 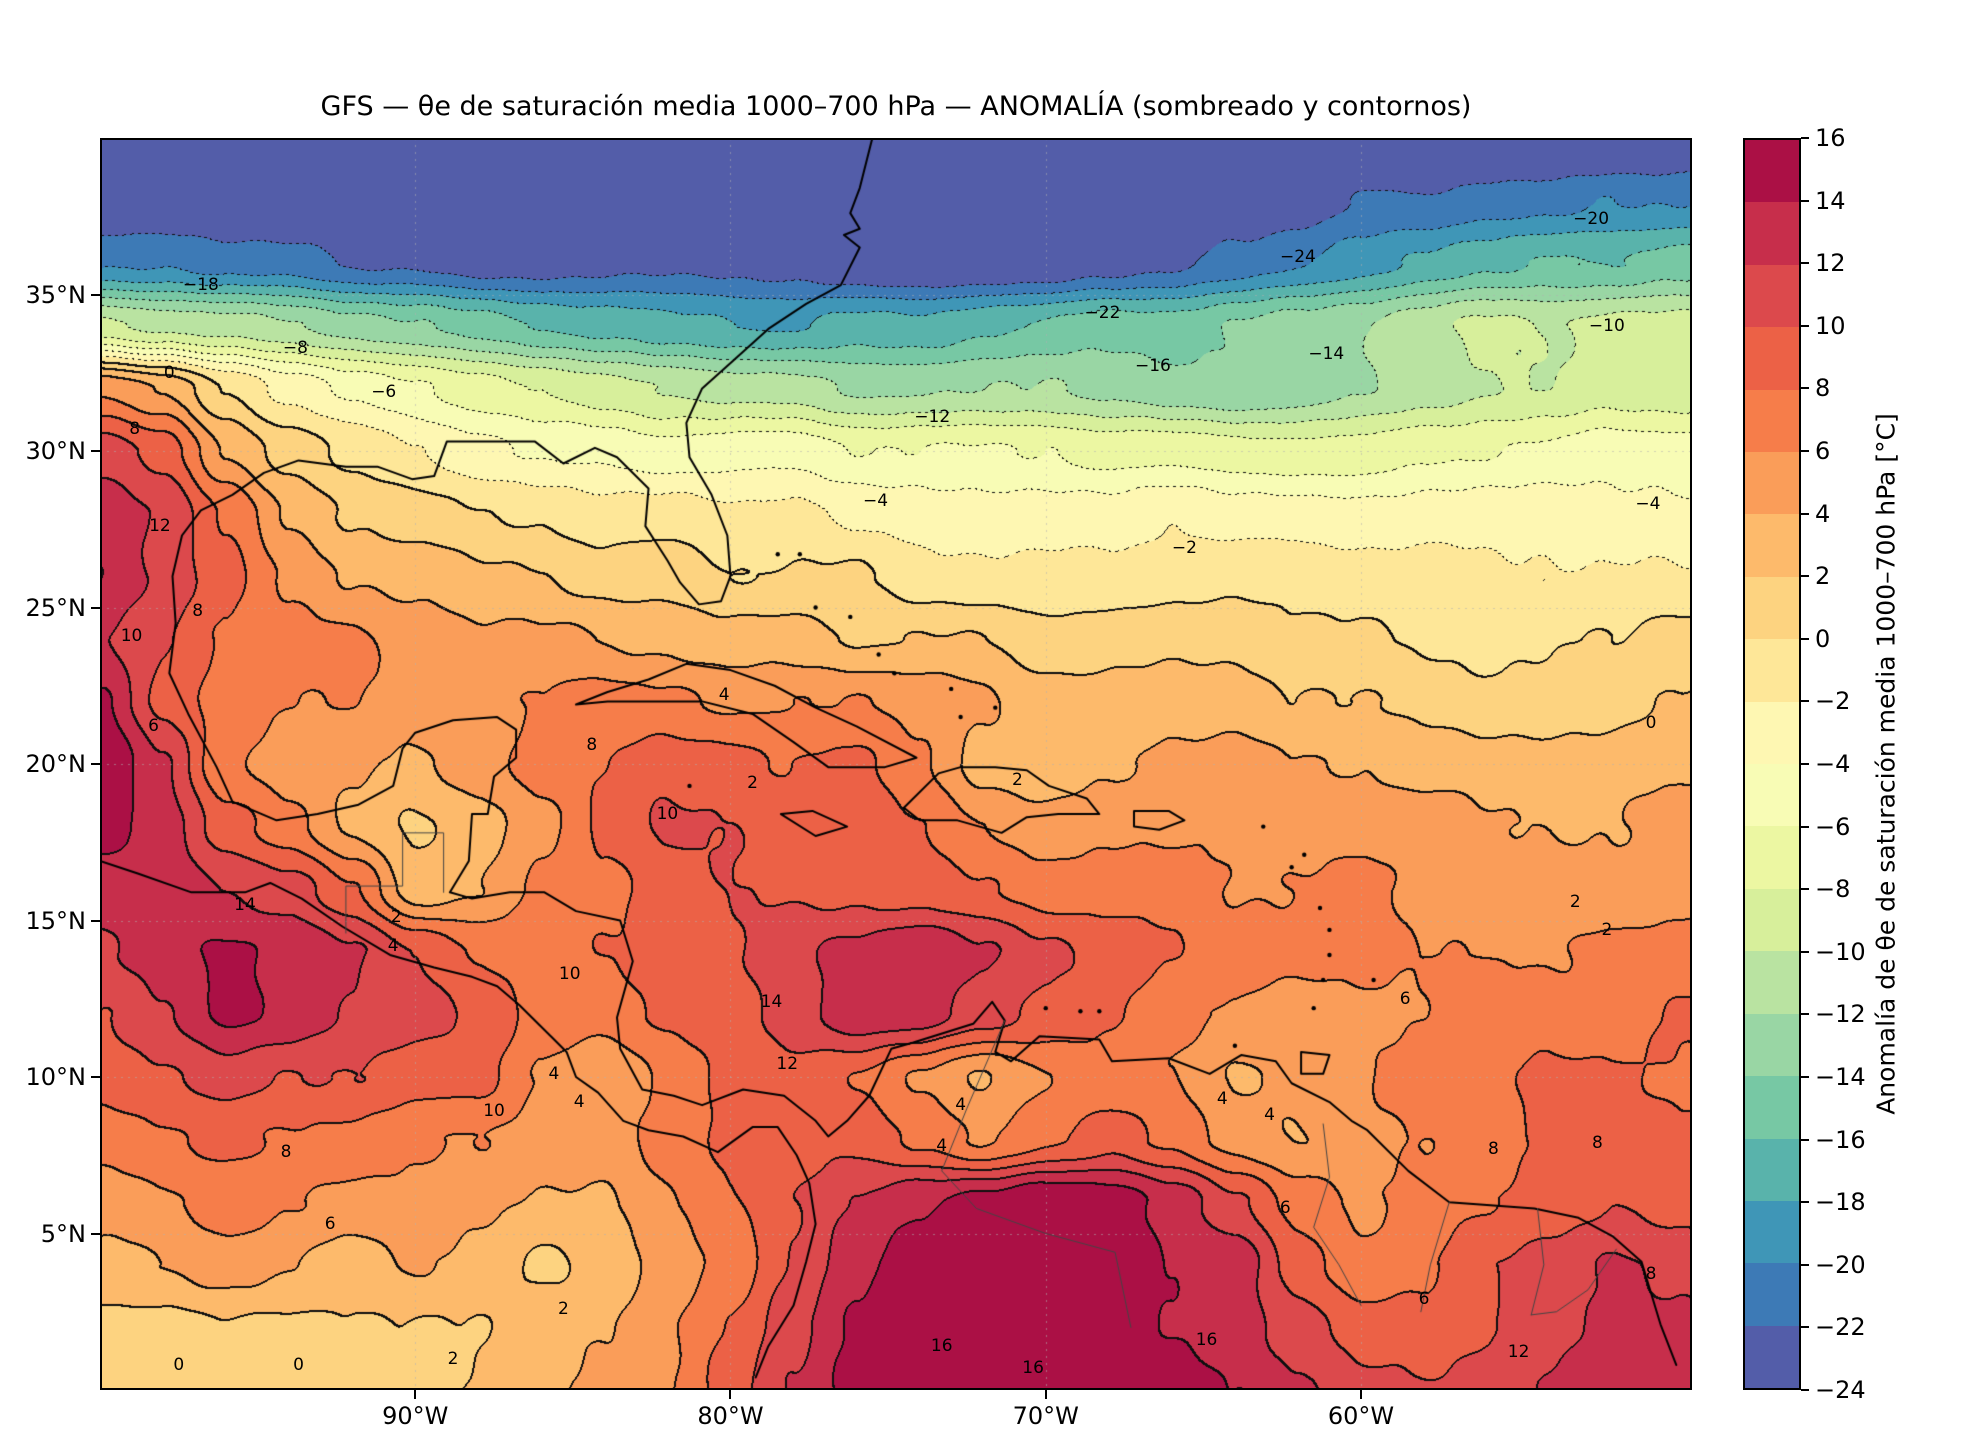 I want to click on y-tick-label: 30°N, so click(x=56, y=451).